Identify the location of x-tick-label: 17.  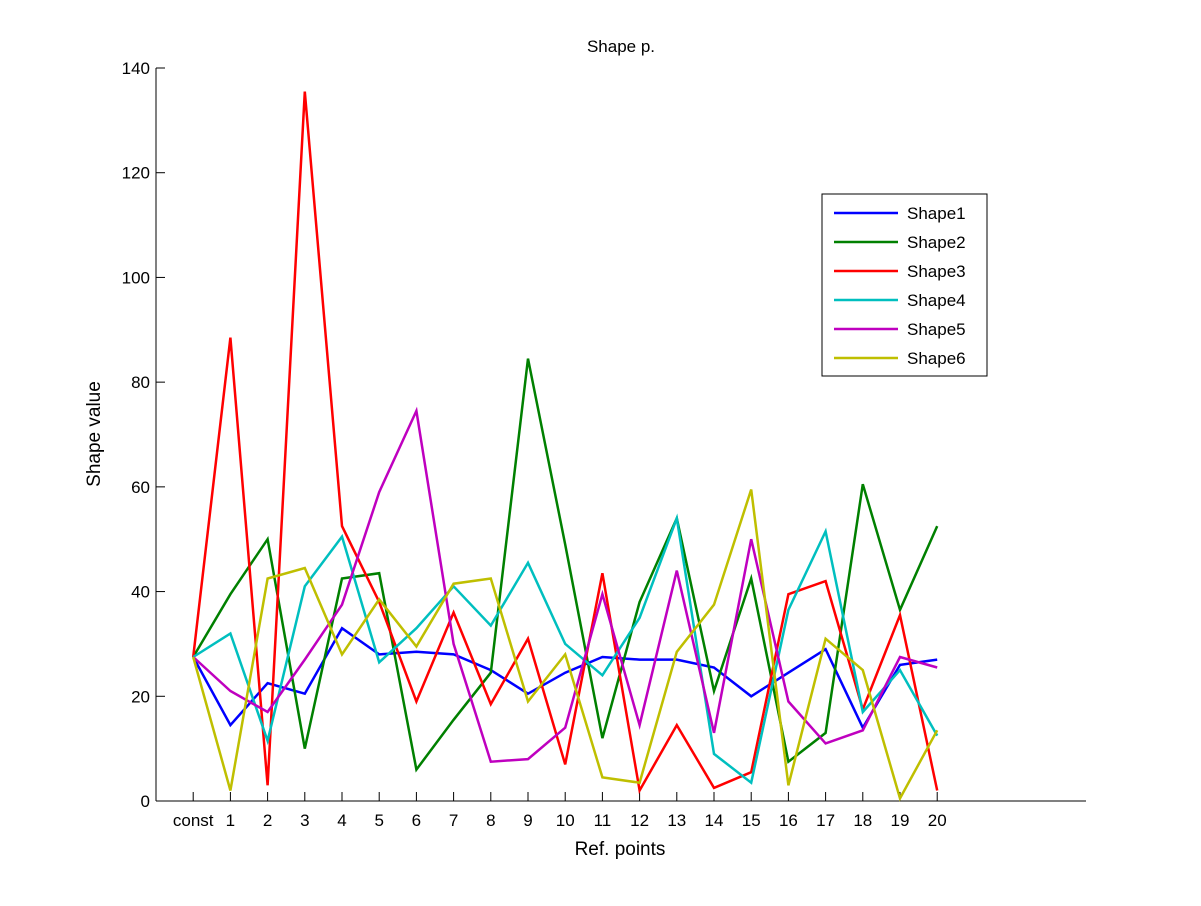
(825, 820).